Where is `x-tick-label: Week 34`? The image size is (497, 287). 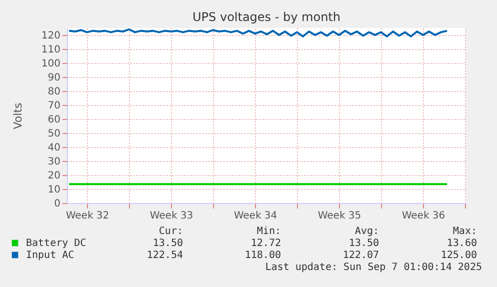 x-tick-label: Week 34 is located at coordinates (256, 216).